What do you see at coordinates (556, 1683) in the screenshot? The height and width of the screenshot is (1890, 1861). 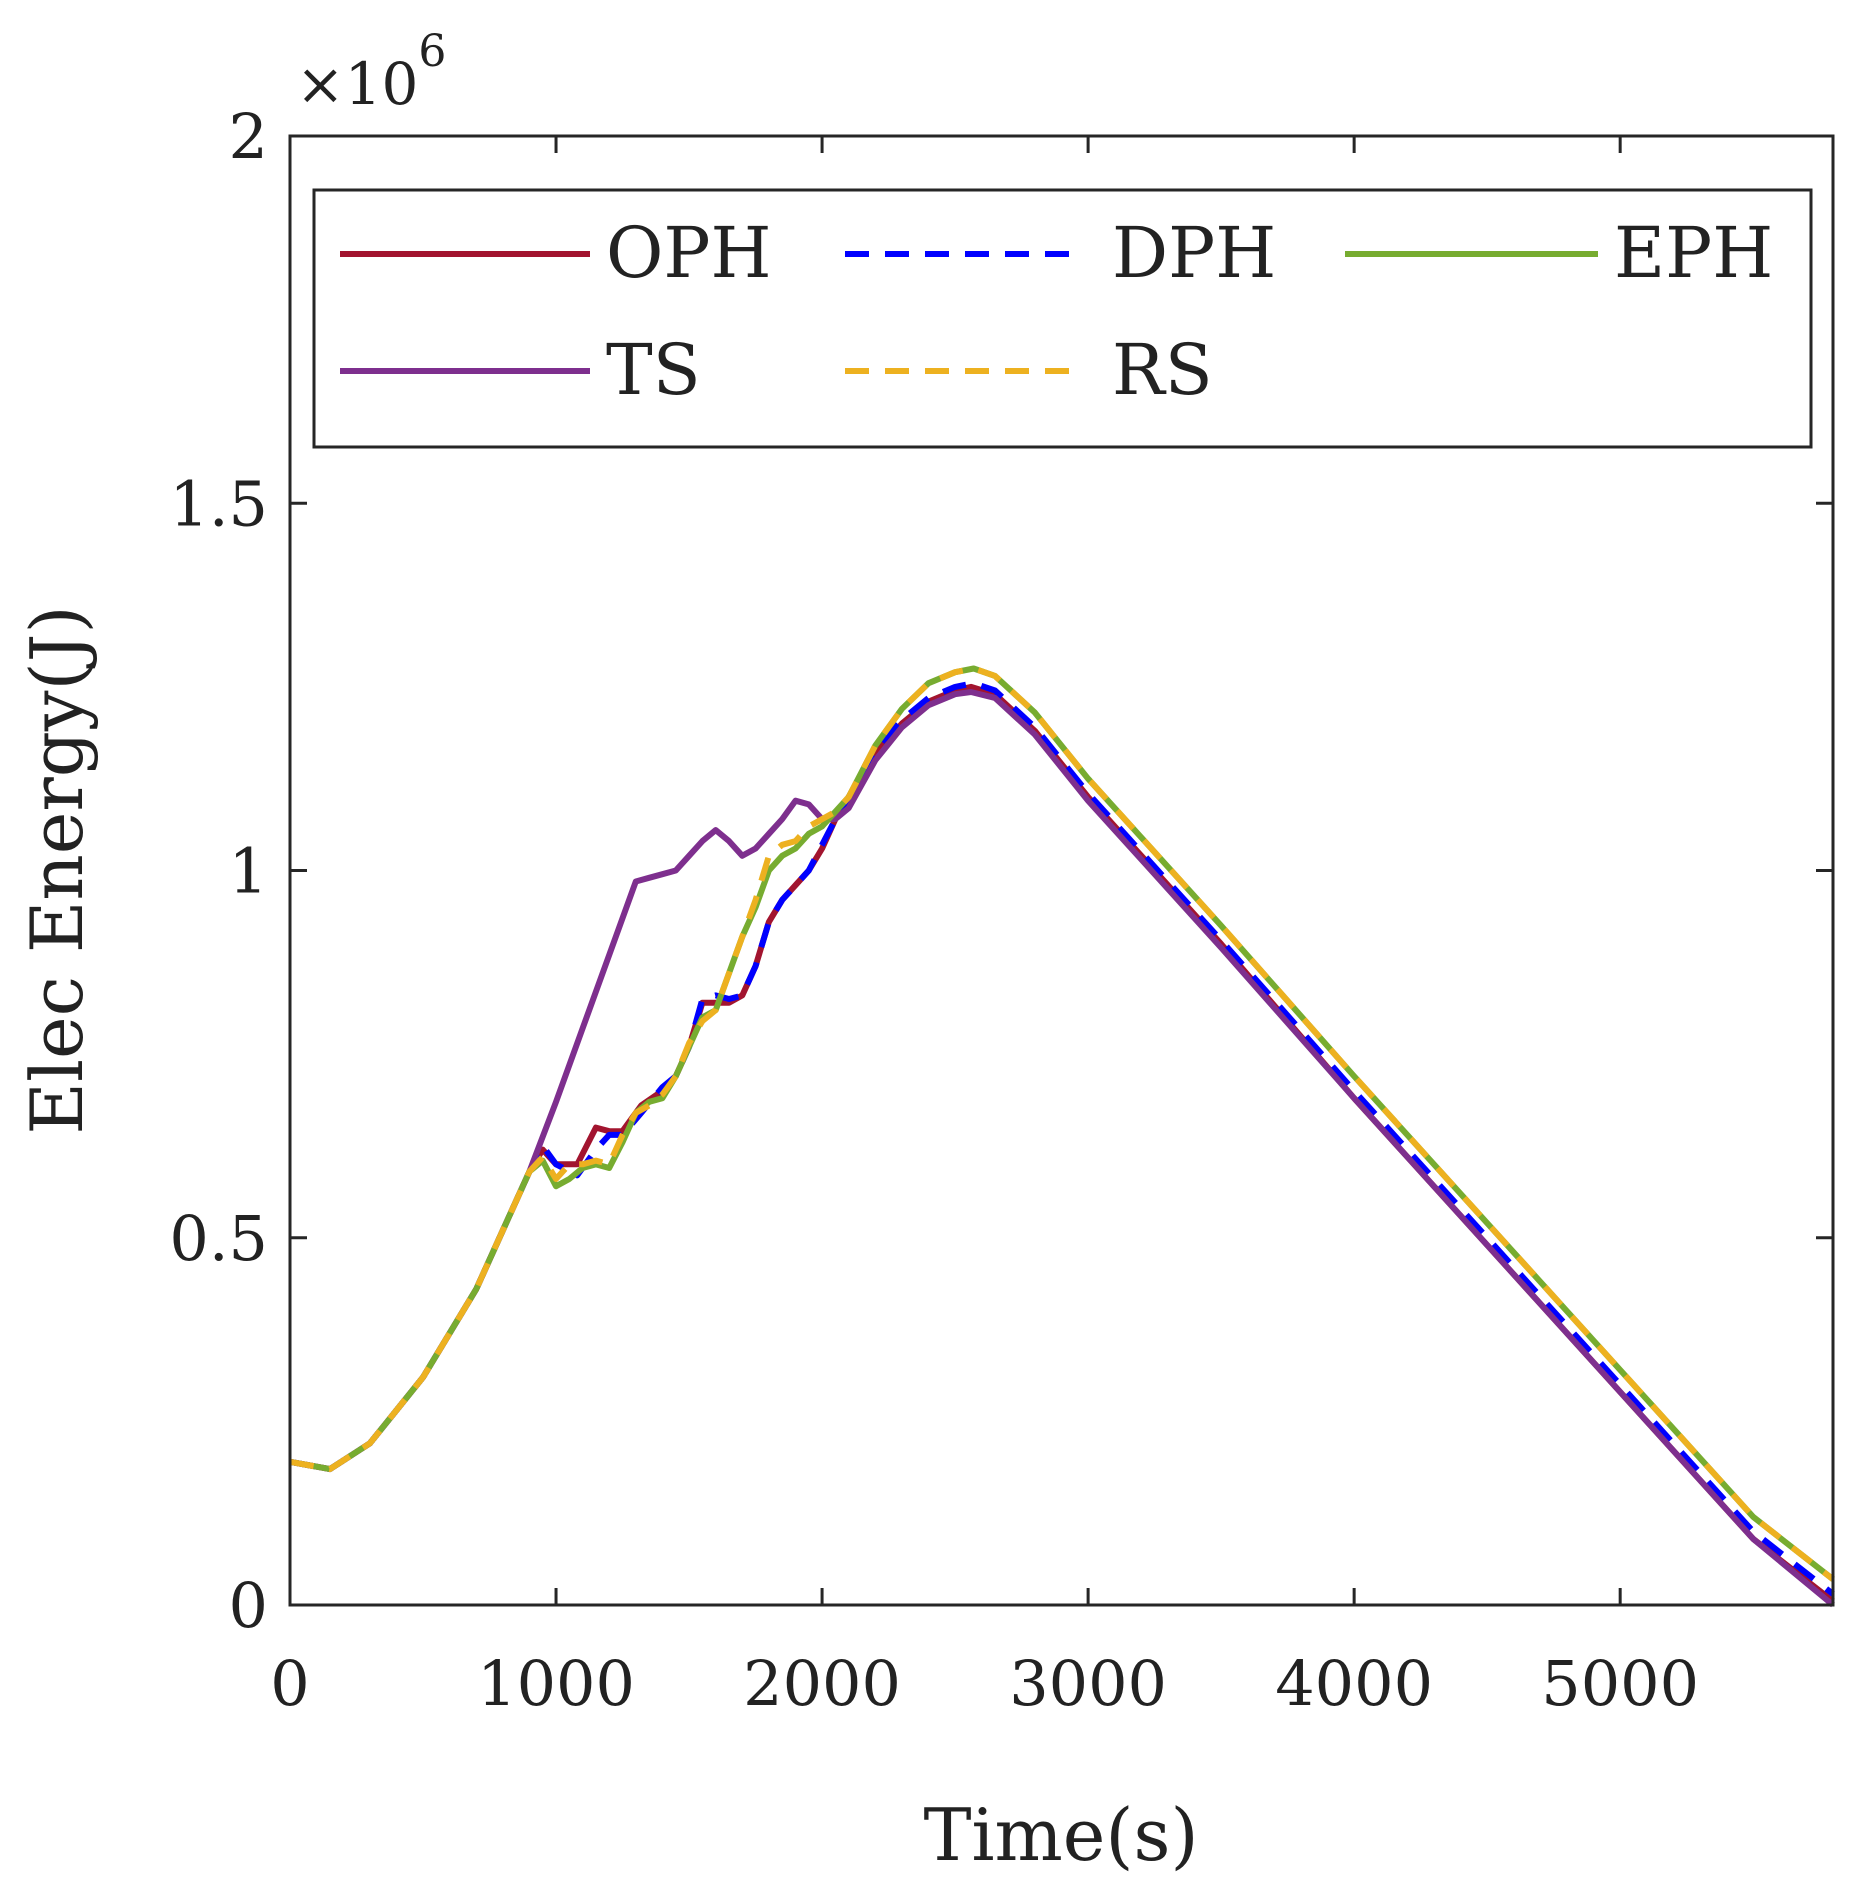 I see `x-tick-label: 1000` at bounding box center [556, 1683].